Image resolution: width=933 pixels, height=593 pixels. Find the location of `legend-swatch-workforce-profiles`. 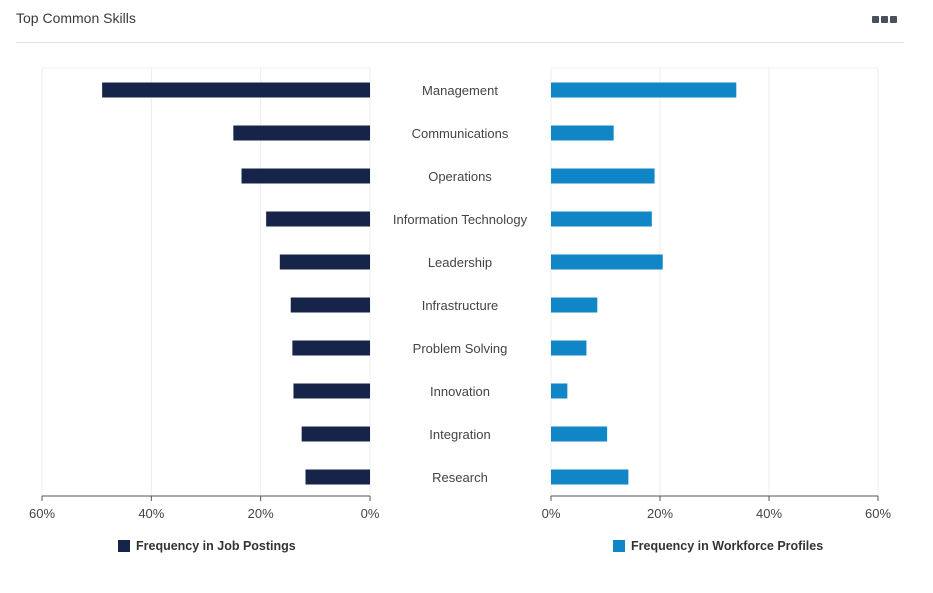

legend-swatch-workforce-profiles is located at coordinates (619, 546).